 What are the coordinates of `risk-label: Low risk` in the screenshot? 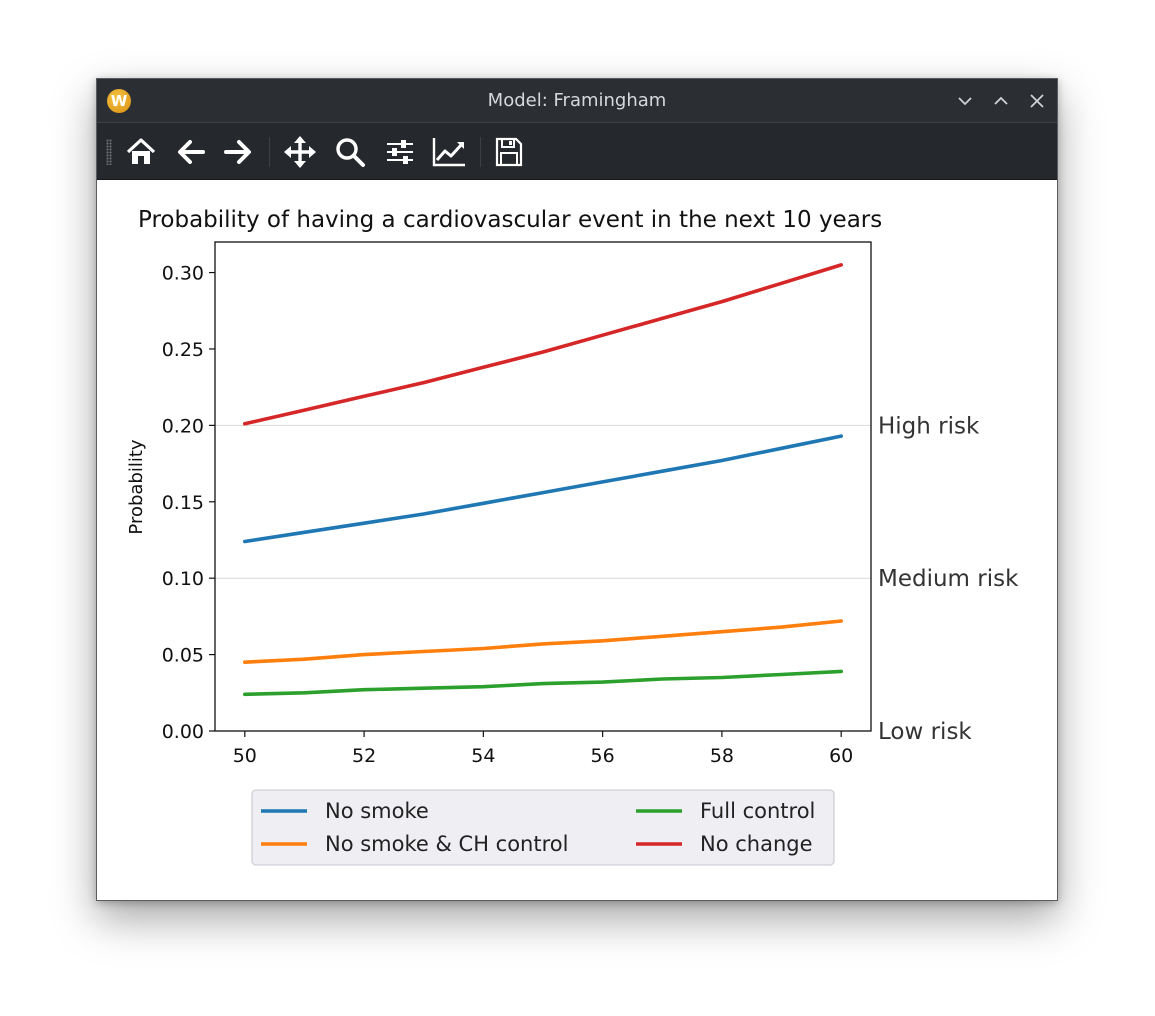 It's located at (925, 732).